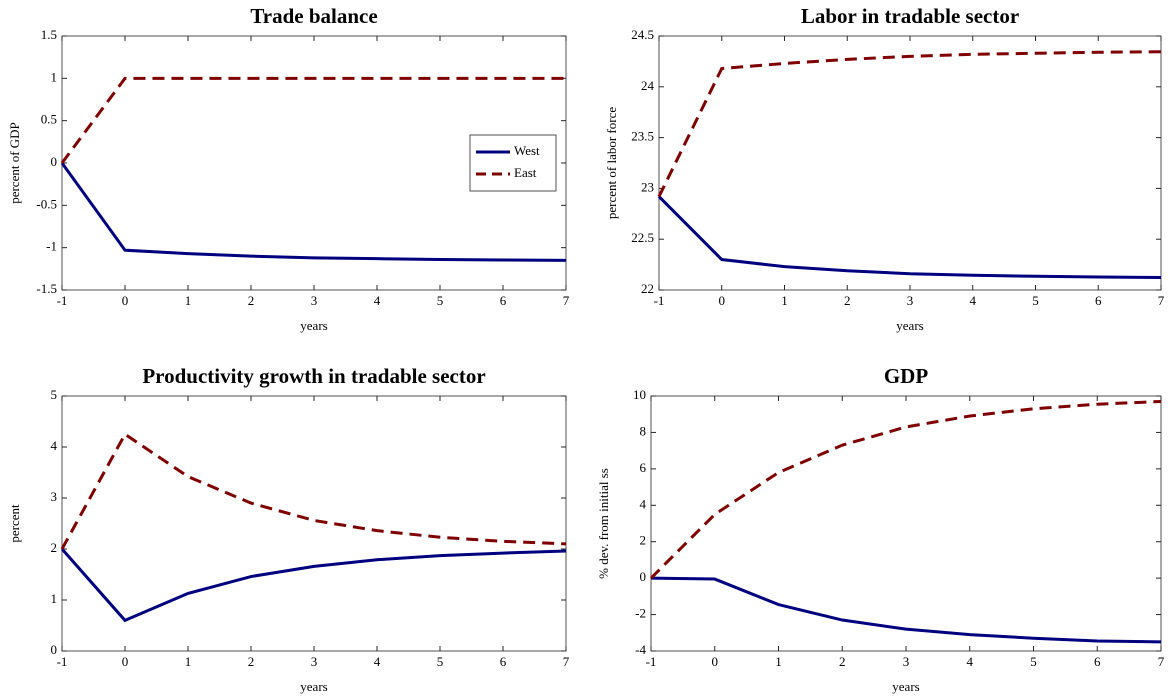  What do you see at coordinates (46, 288) in the screenshot?
I see `y-tick-label: -1.5` at bounding box center [46, 288].